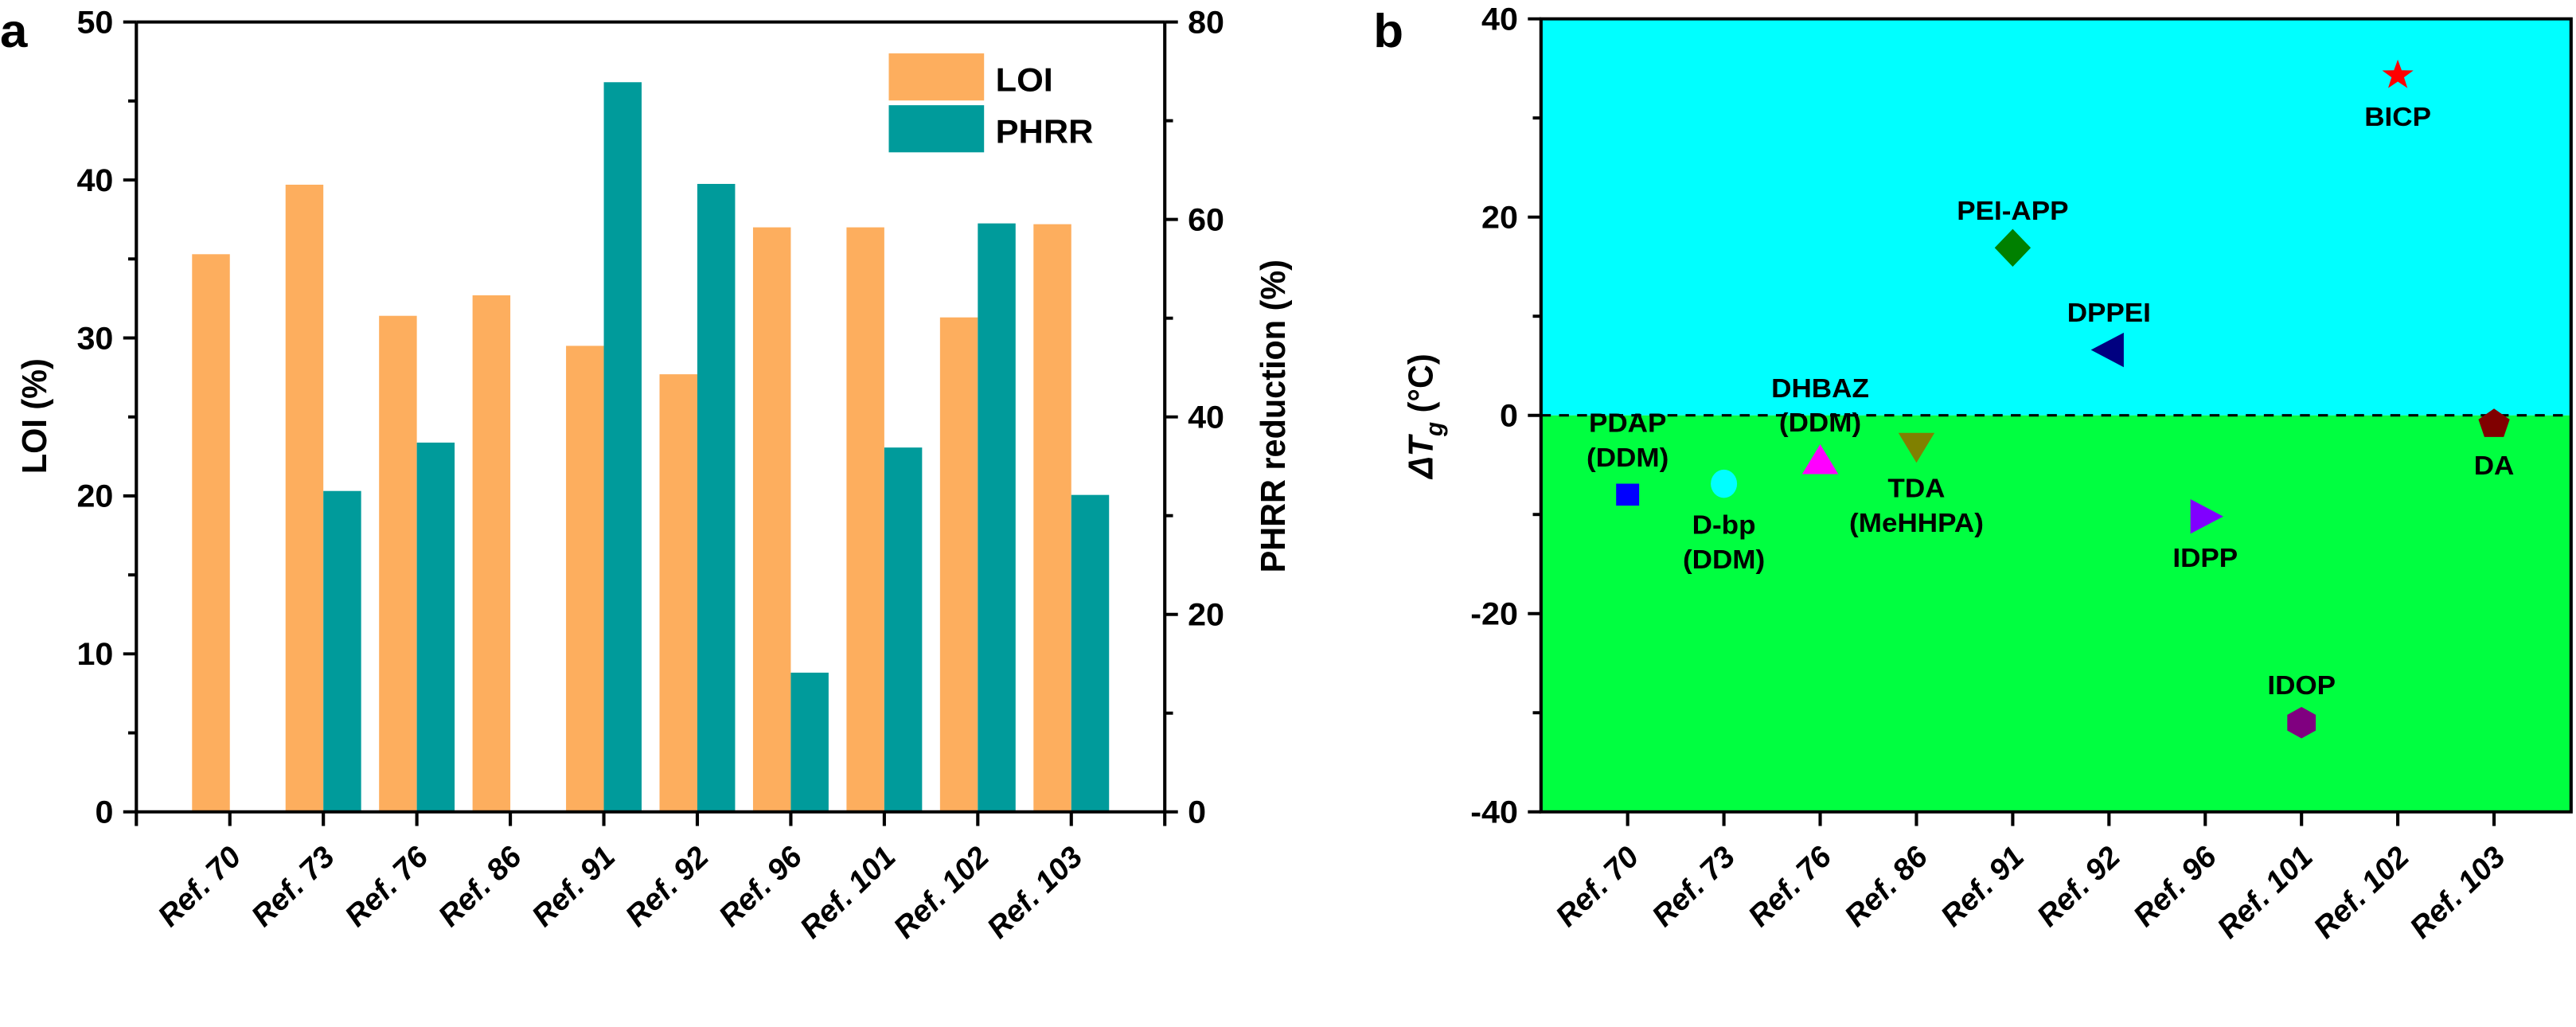 This screenshot has height=1027, width=2576. I want to click on y-tick-label: 50, so click(94, 22).